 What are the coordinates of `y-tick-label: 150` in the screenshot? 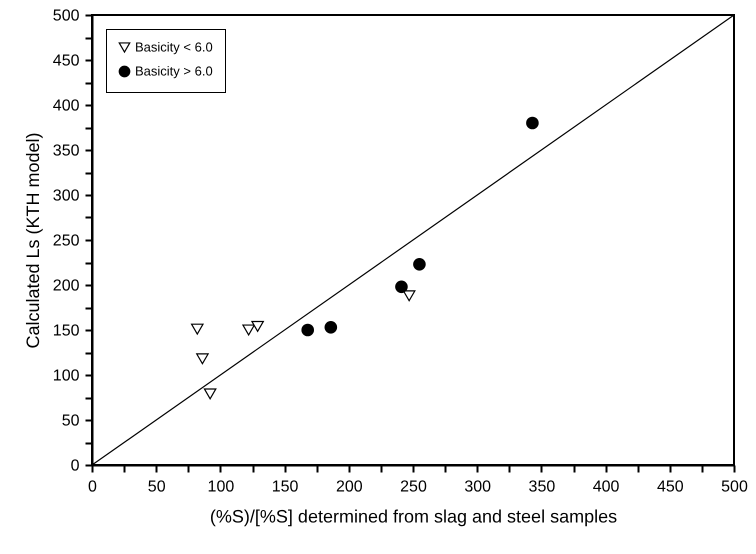 It's located at (66, 331).